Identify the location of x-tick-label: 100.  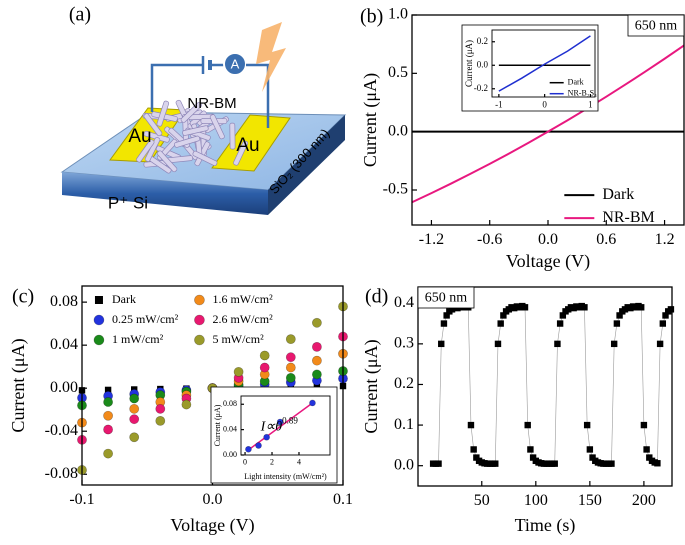
(536, 500).